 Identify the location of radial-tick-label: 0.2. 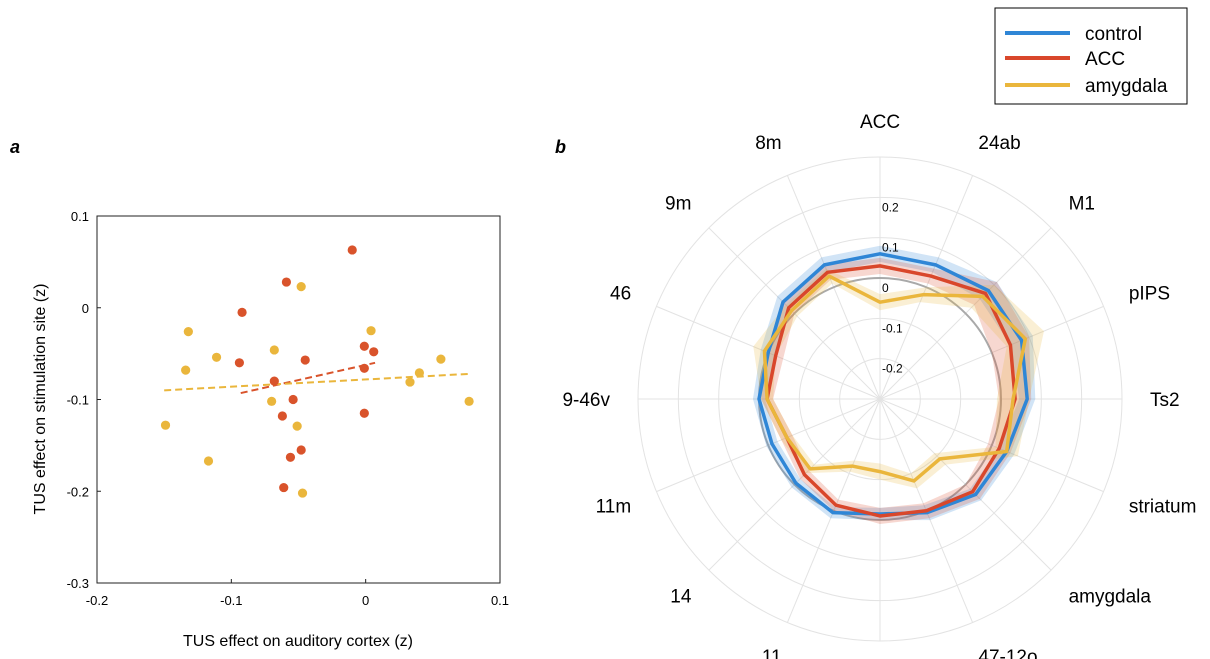
(890, 207).